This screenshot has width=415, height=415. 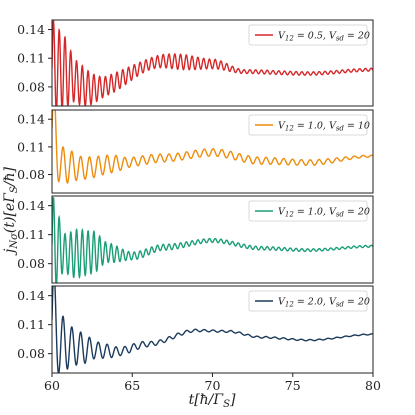 What do you see at coordinates (11, 211) in the screenshot?
I see `y-axis-label: jNσ(t)[eΓS/ħ]` at bounding box center [11, 211].